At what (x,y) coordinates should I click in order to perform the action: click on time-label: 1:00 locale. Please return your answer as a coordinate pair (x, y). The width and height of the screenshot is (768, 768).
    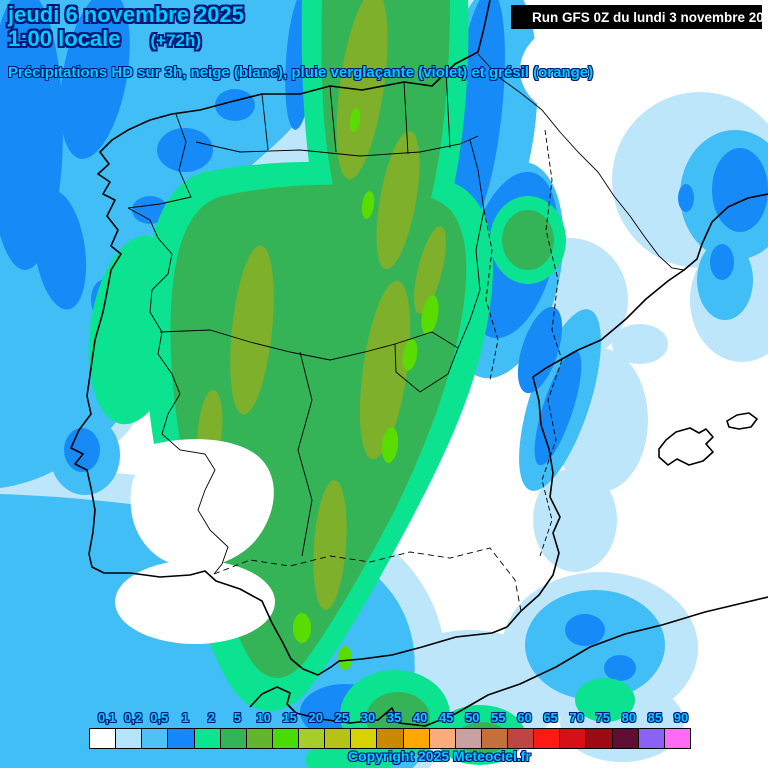
    Looking at the image, I should click on (64, 38).